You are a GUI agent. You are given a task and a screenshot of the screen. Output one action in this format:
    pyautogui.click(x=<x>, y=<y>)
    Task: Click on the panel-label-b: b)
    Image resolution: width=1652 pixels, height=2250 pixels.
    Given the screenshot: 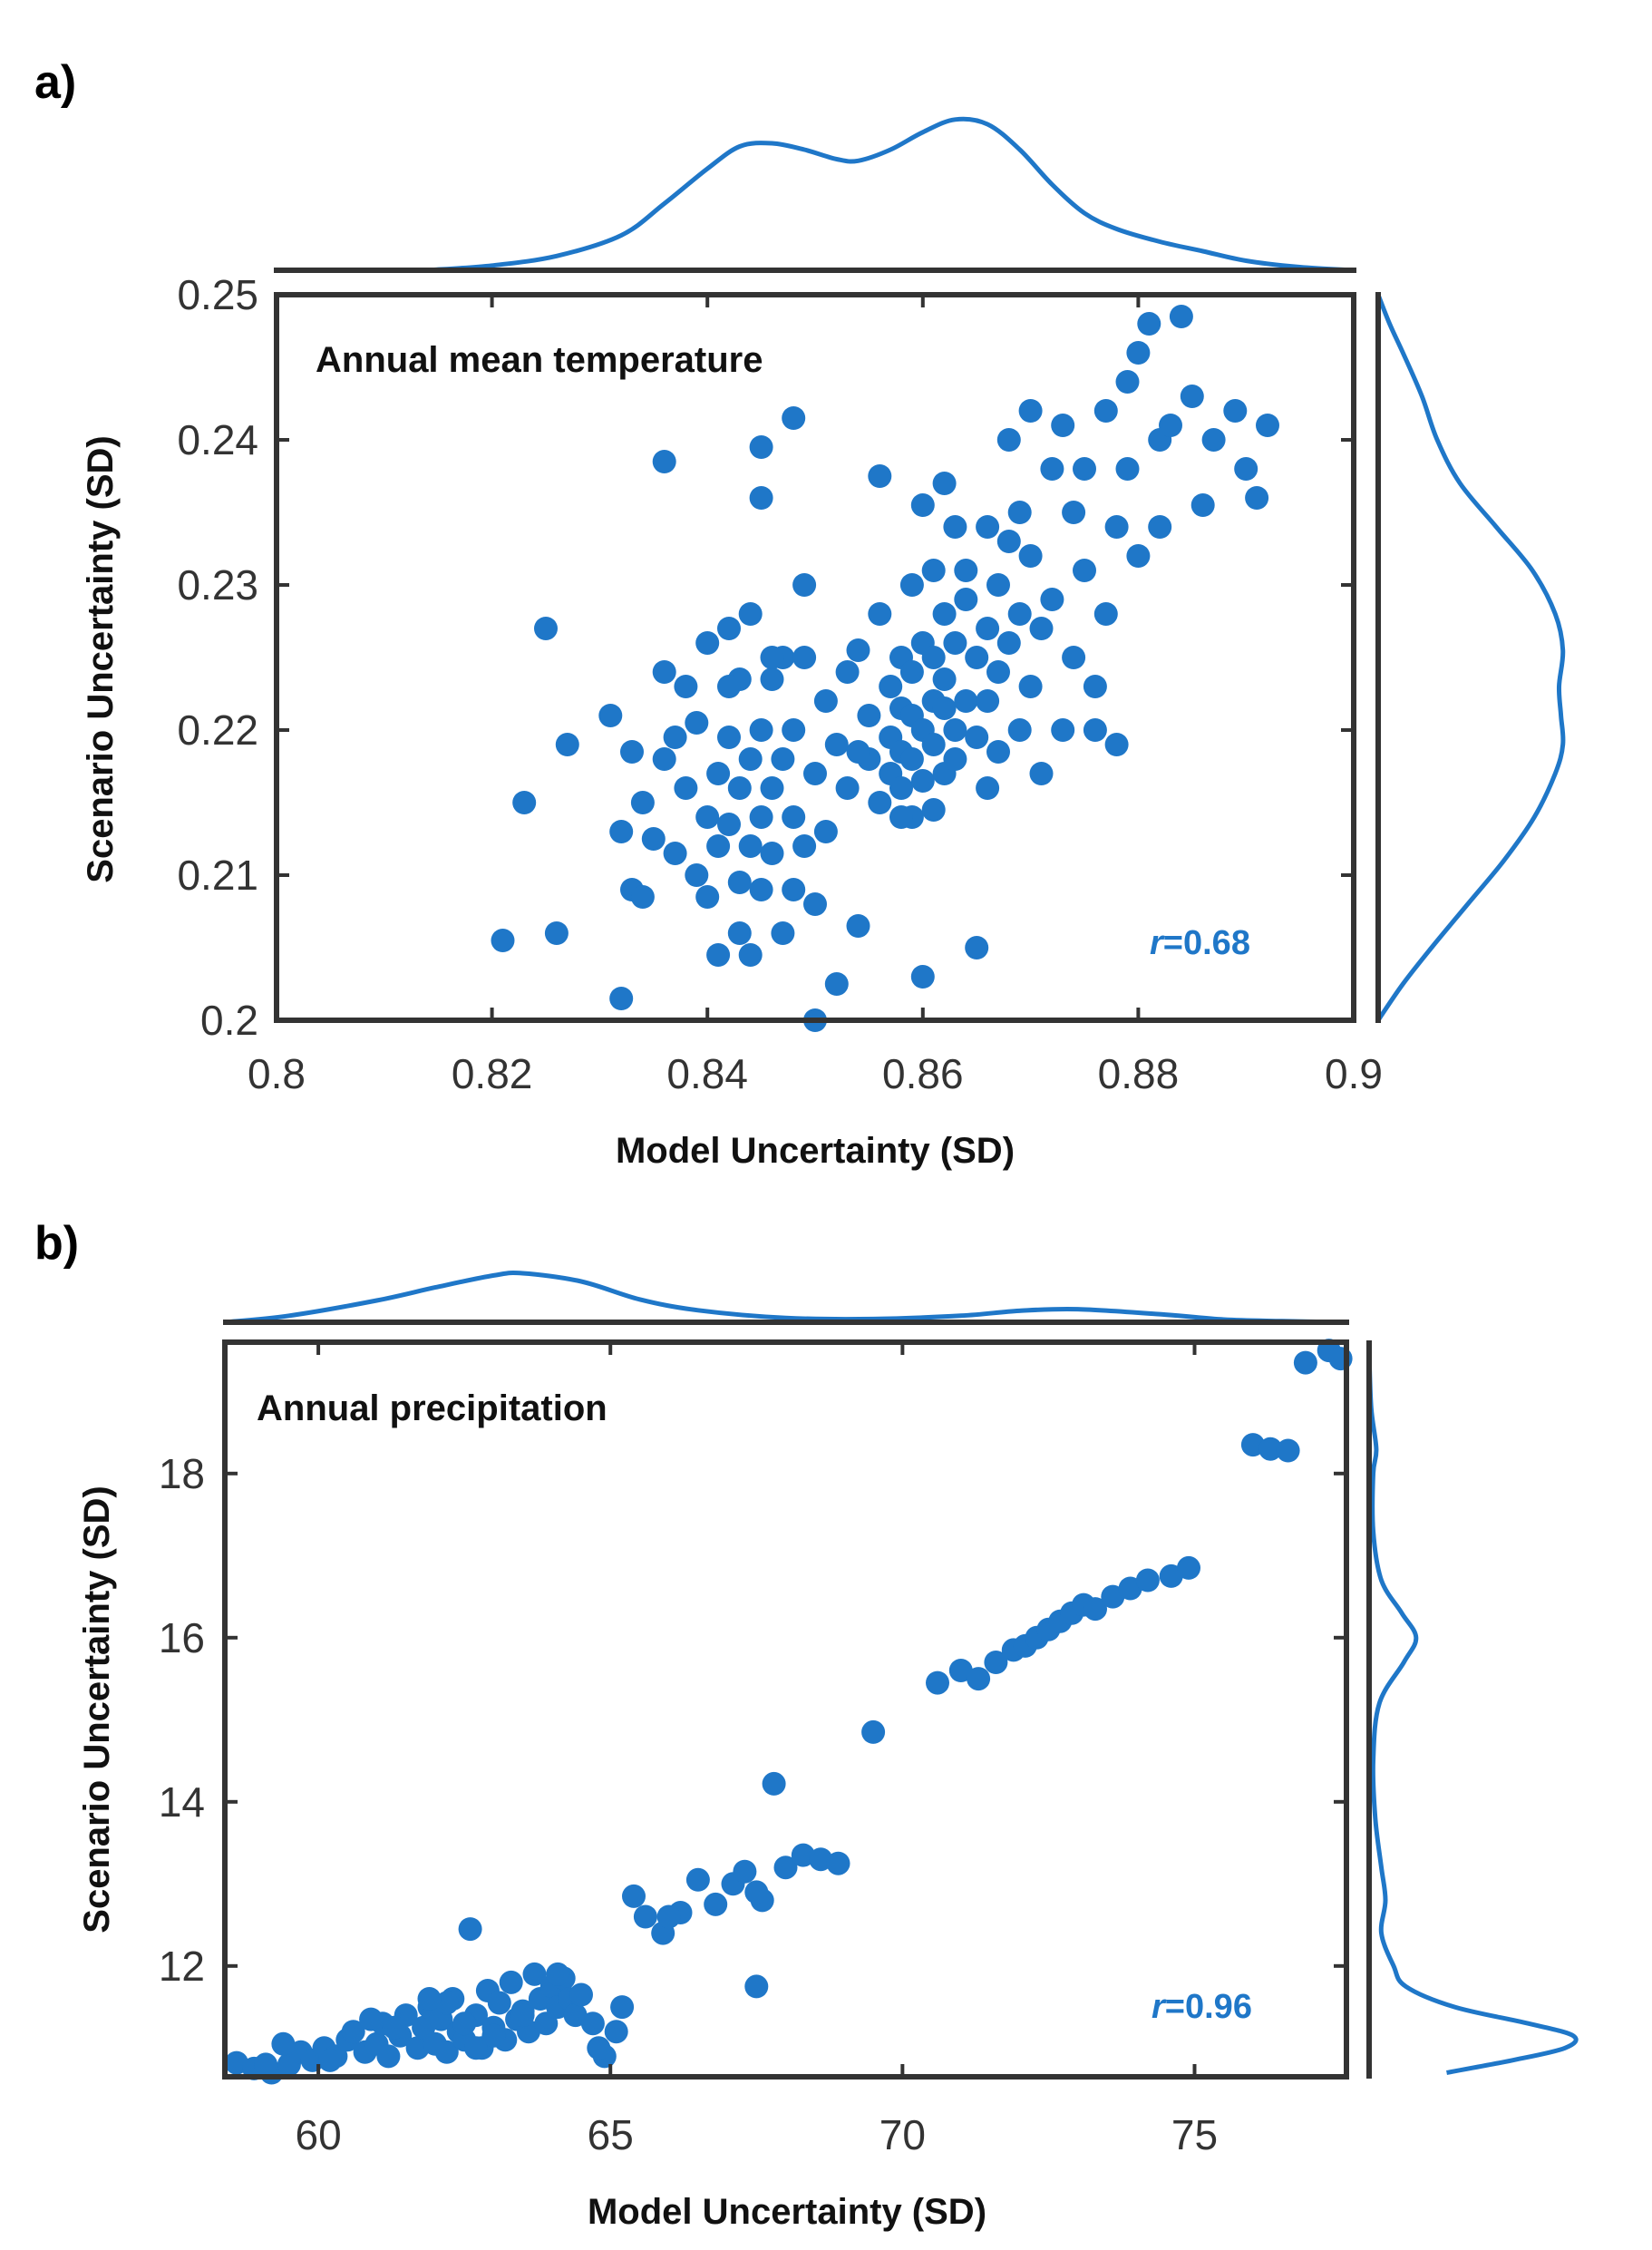 What is the action you would take?
    pyautogui.click(x=56, y=1243)
    